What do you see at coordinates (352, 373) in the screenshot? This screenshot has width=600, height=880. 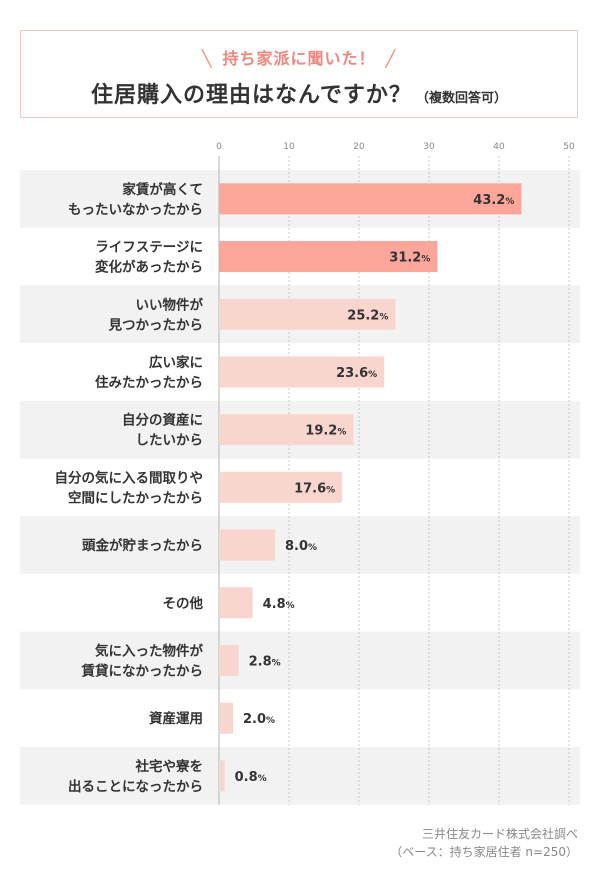 I see `value-number: 23.6` at bounding box center [352, 373].